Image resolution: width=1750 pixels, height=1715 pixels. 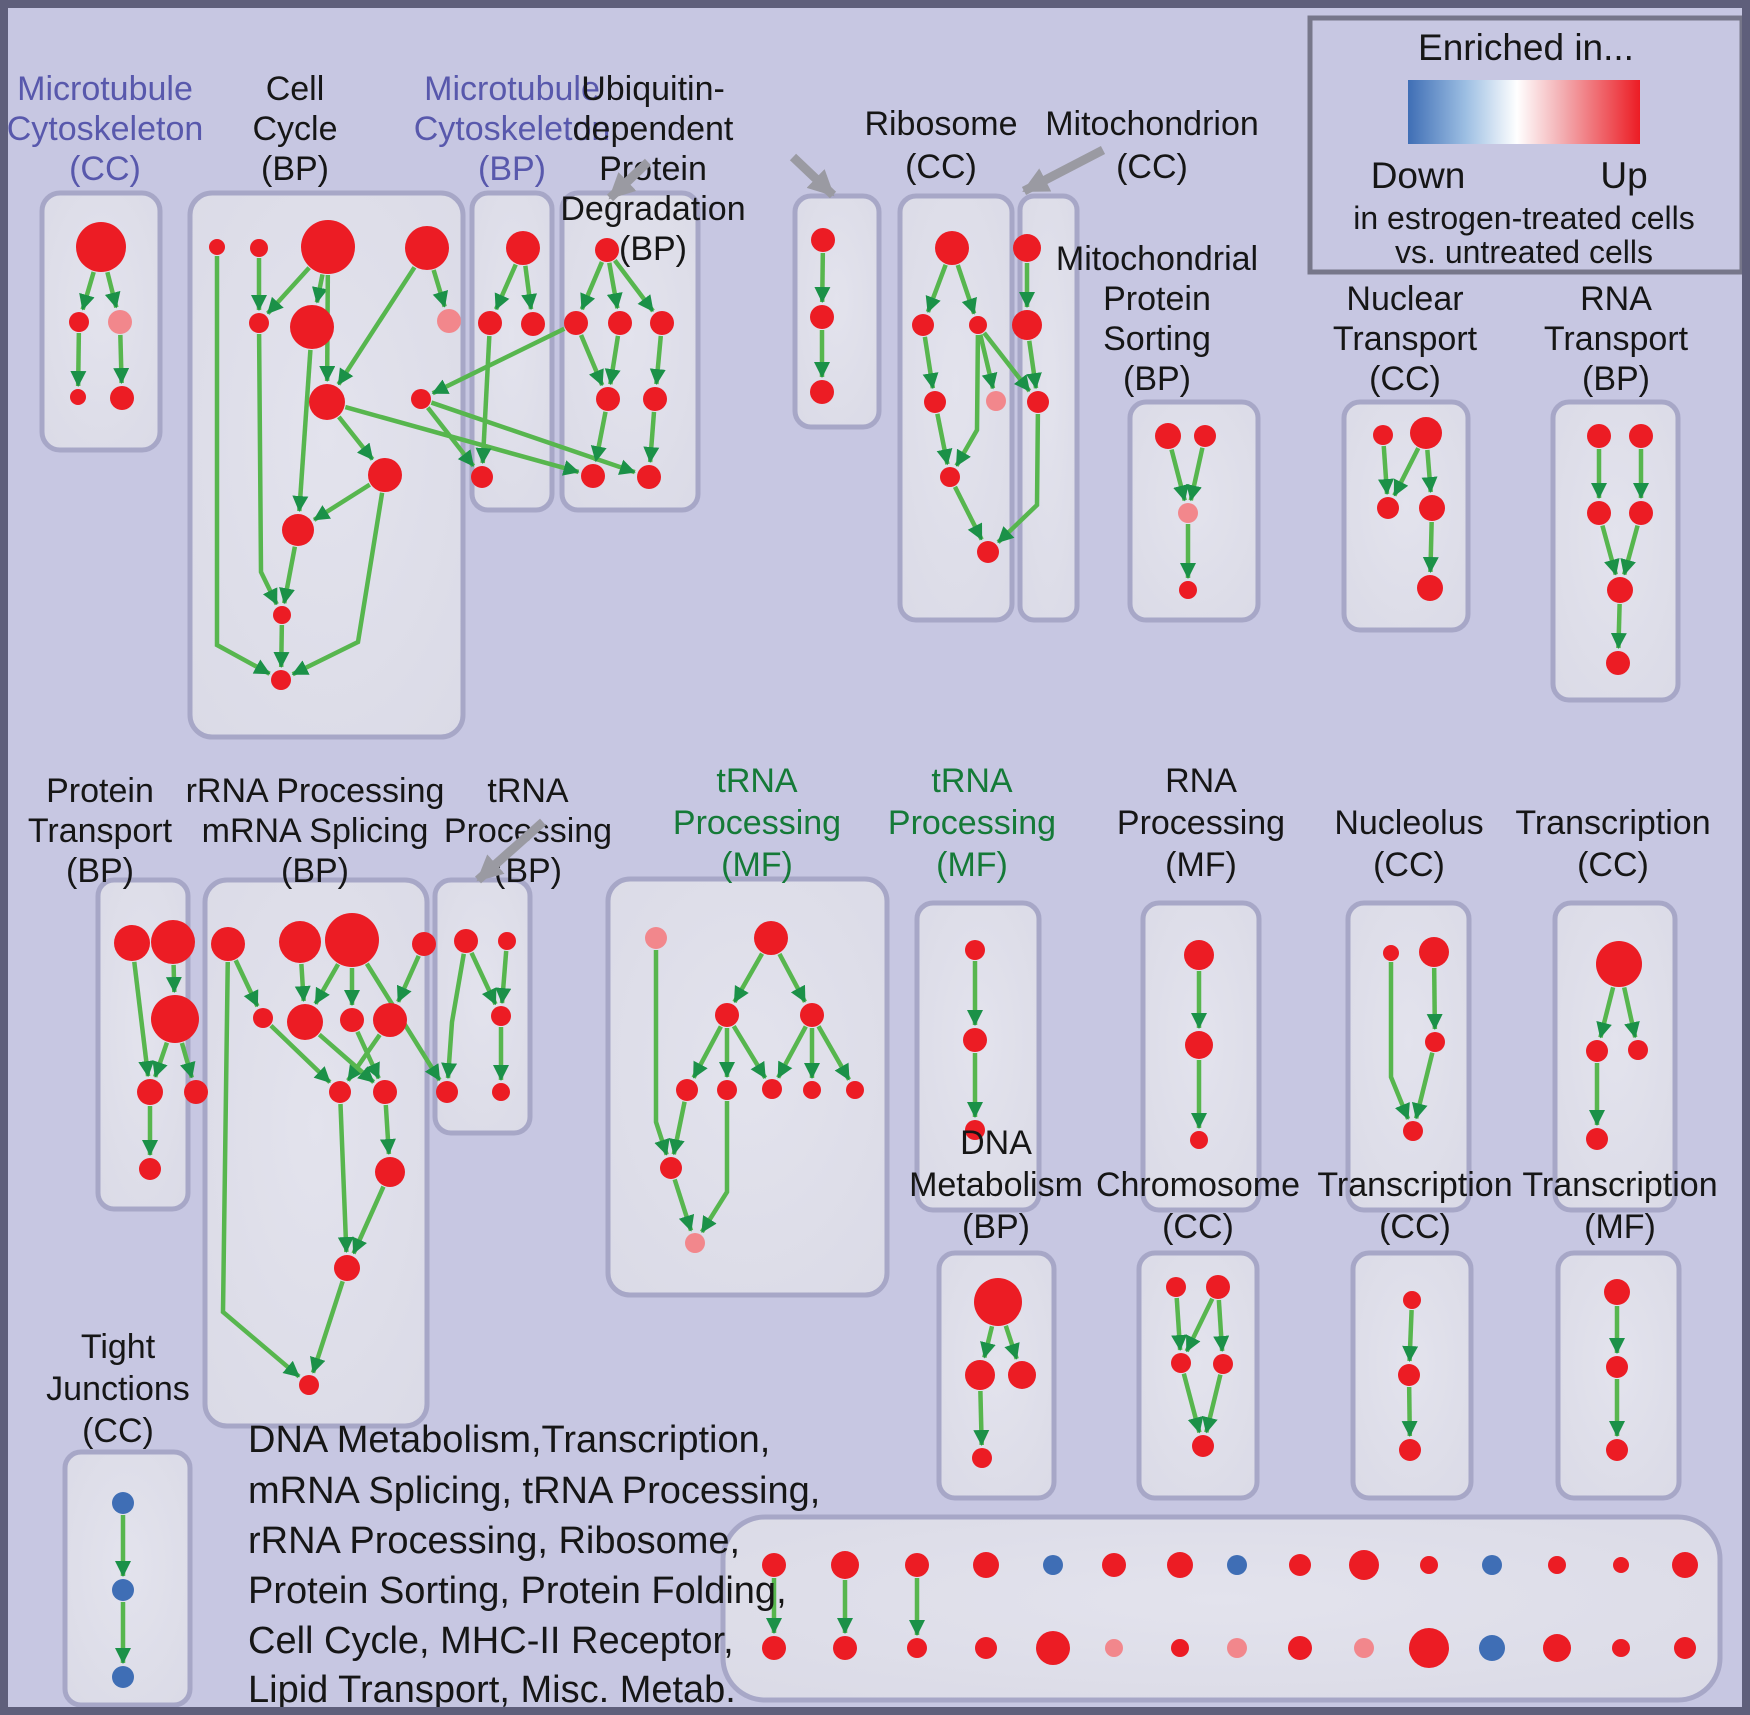 What do you see at coordinates (1429, 1648) in the screenshot?
I see `node-w11b` at bounding box center [1429, 1648].